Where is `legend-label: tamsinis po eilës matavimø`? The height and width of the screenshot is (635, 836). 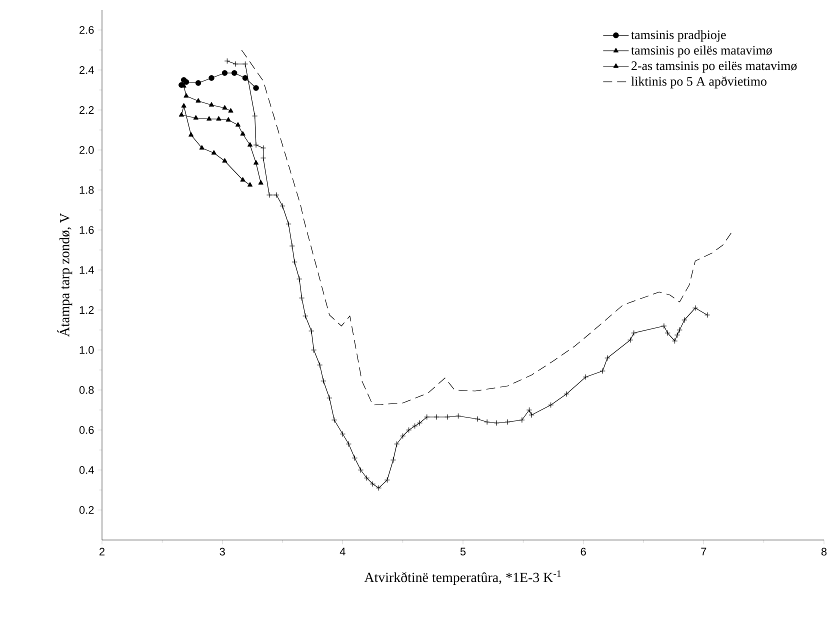
legend-label: tamsinis po eilës matavimø is located at coordinates (701, 52).